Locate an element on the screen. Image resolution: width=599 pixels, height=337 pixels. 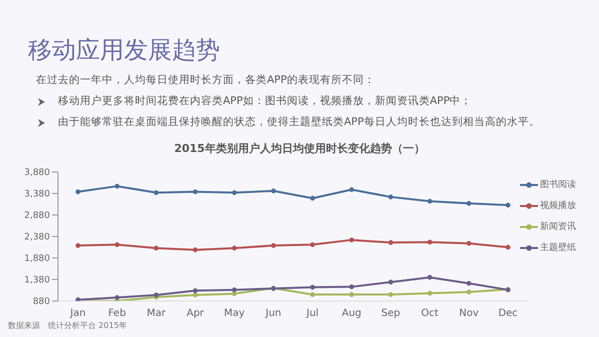
chart-subtitle: 2015年类别用户人均日均使用时长变化趋势（一） is located at coordinates (299, 148).